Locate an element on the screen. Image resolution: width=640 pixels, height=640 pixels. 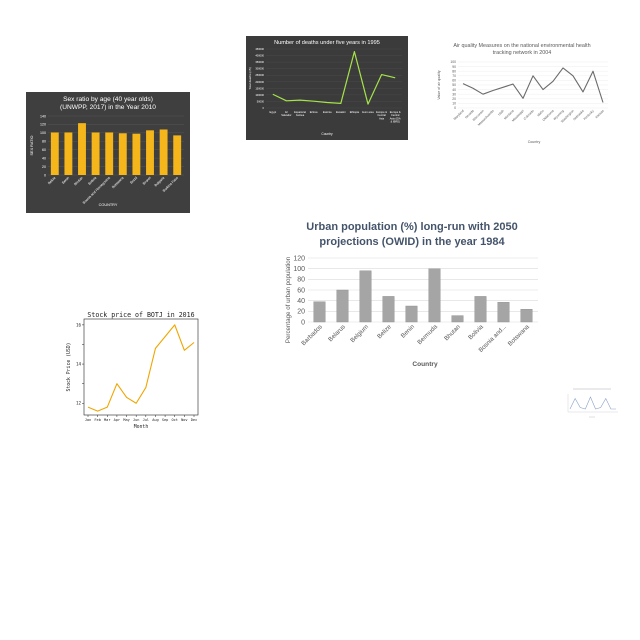
y-tick-label: 450000 is located at coordinates (259, 49).